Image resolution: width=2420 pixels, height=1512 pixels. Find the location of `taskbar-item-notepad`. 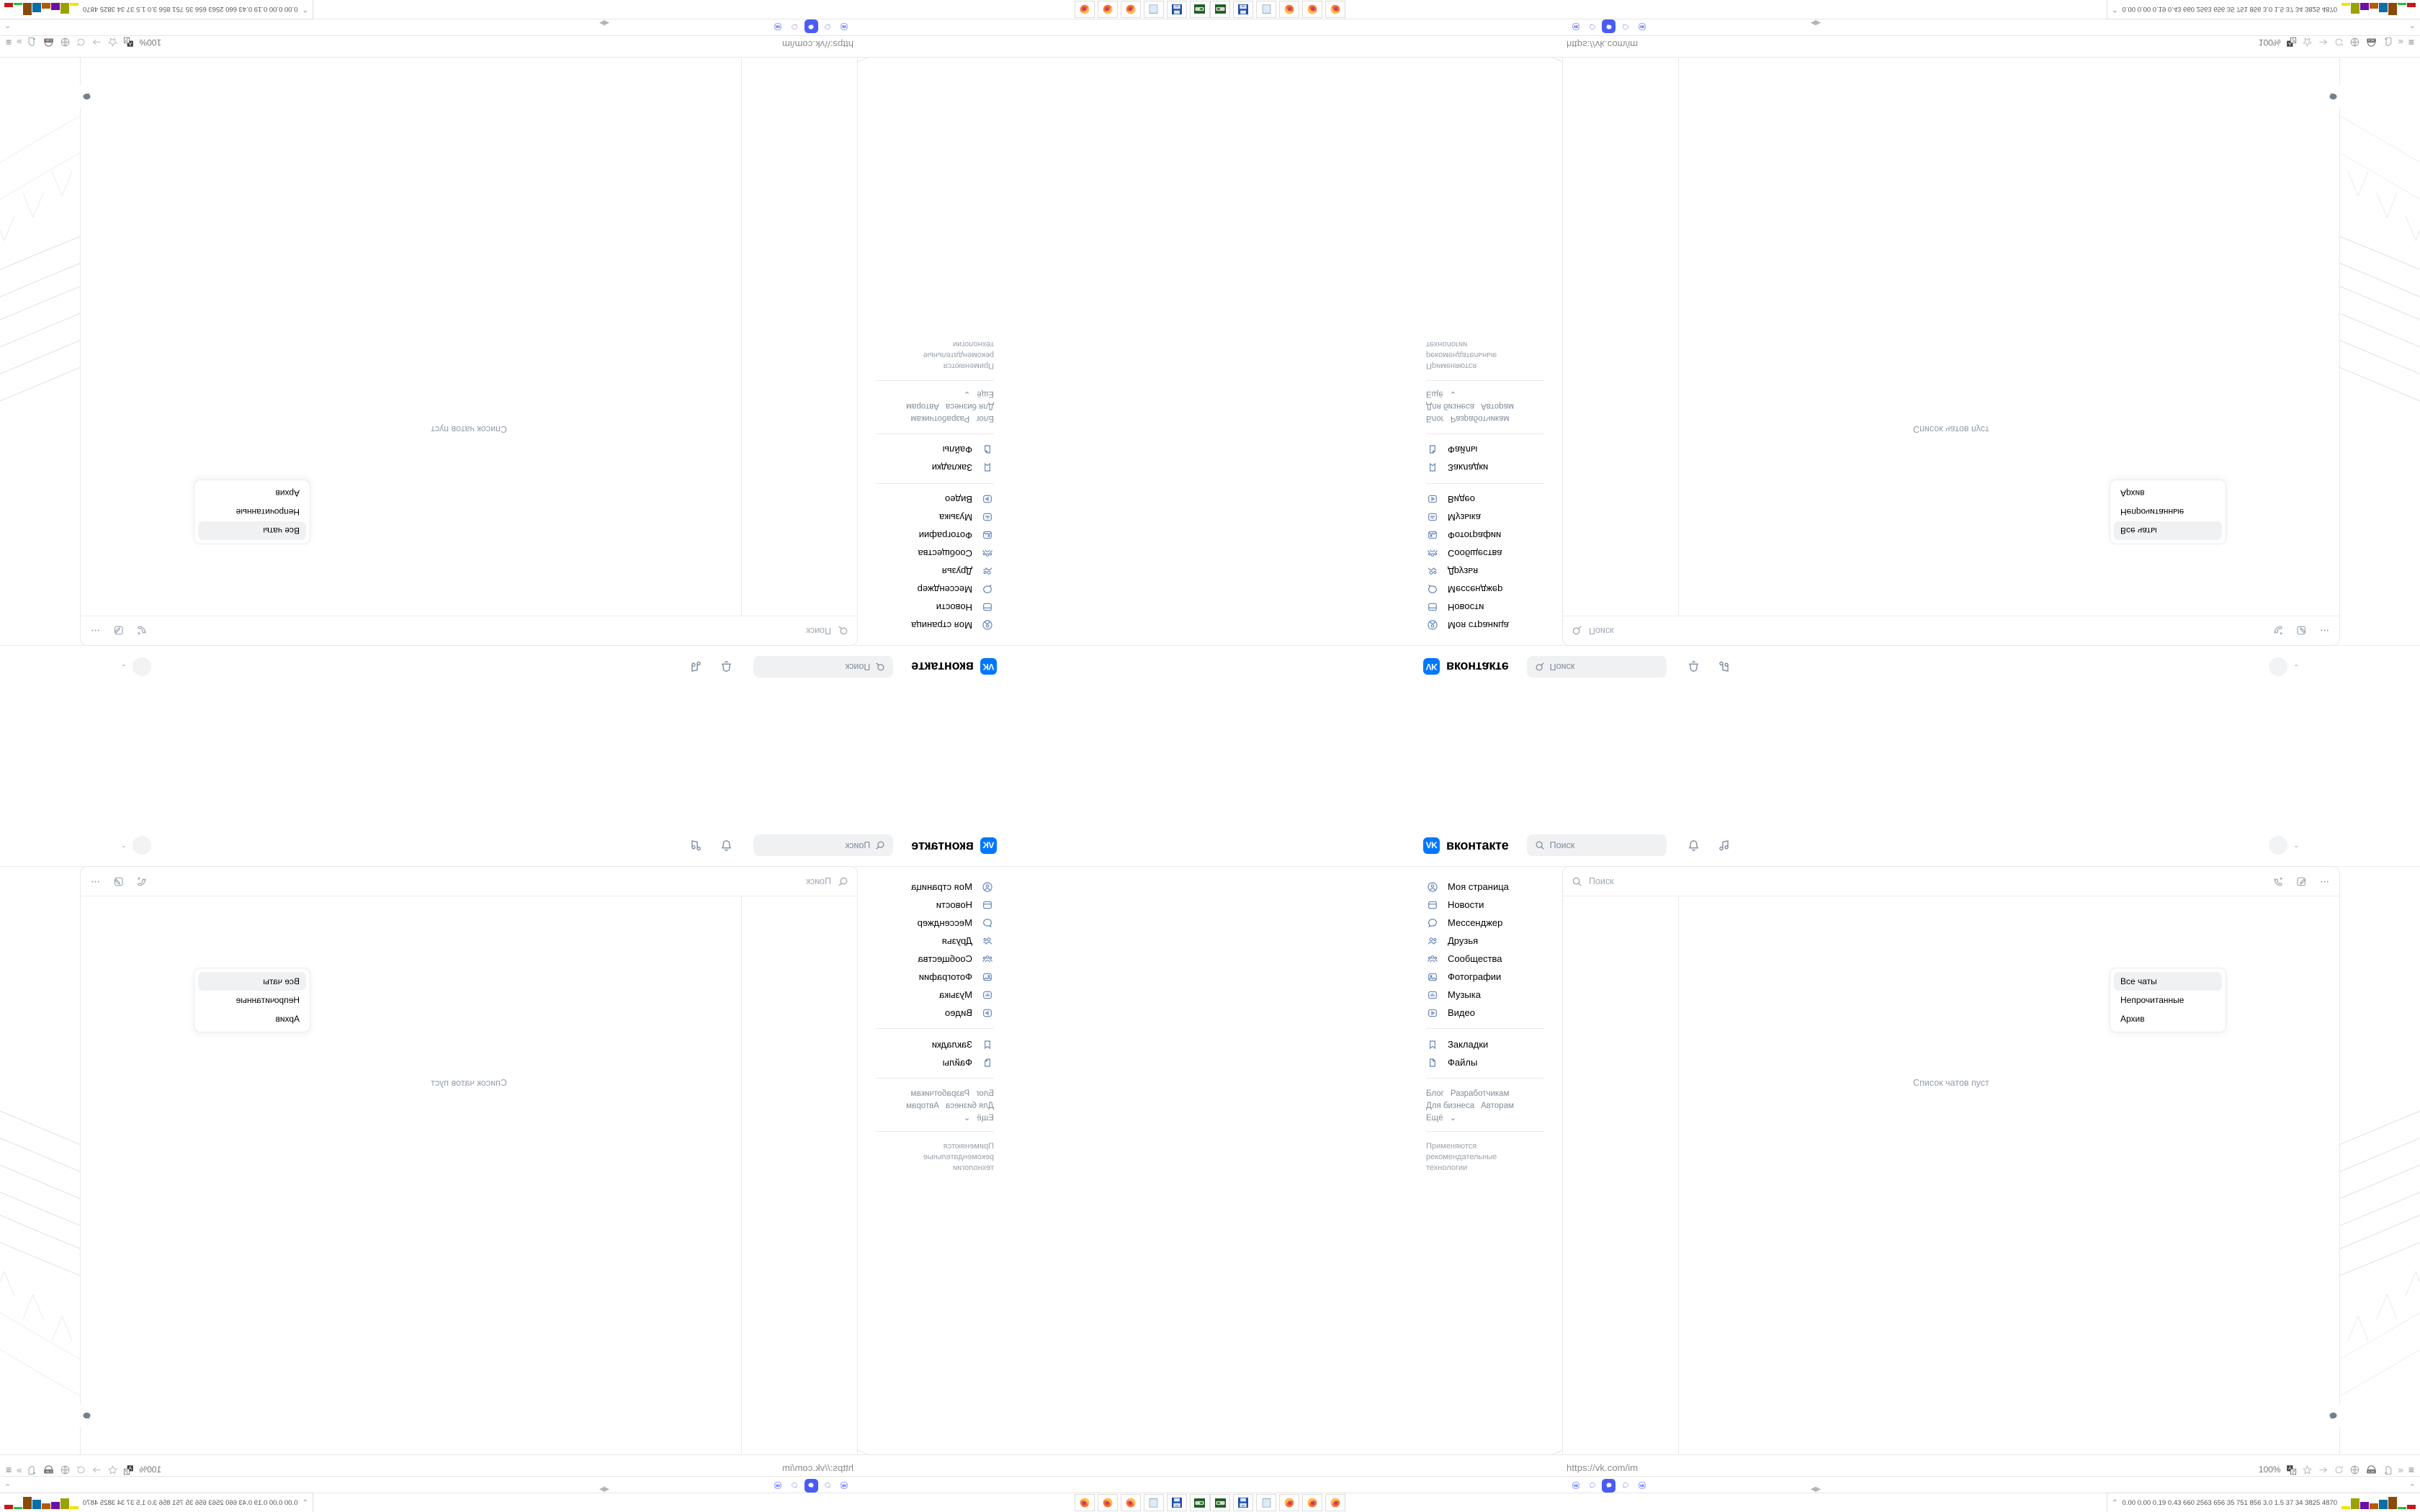

taskbar-item-notepad is located at coordinates (1266, 1502).